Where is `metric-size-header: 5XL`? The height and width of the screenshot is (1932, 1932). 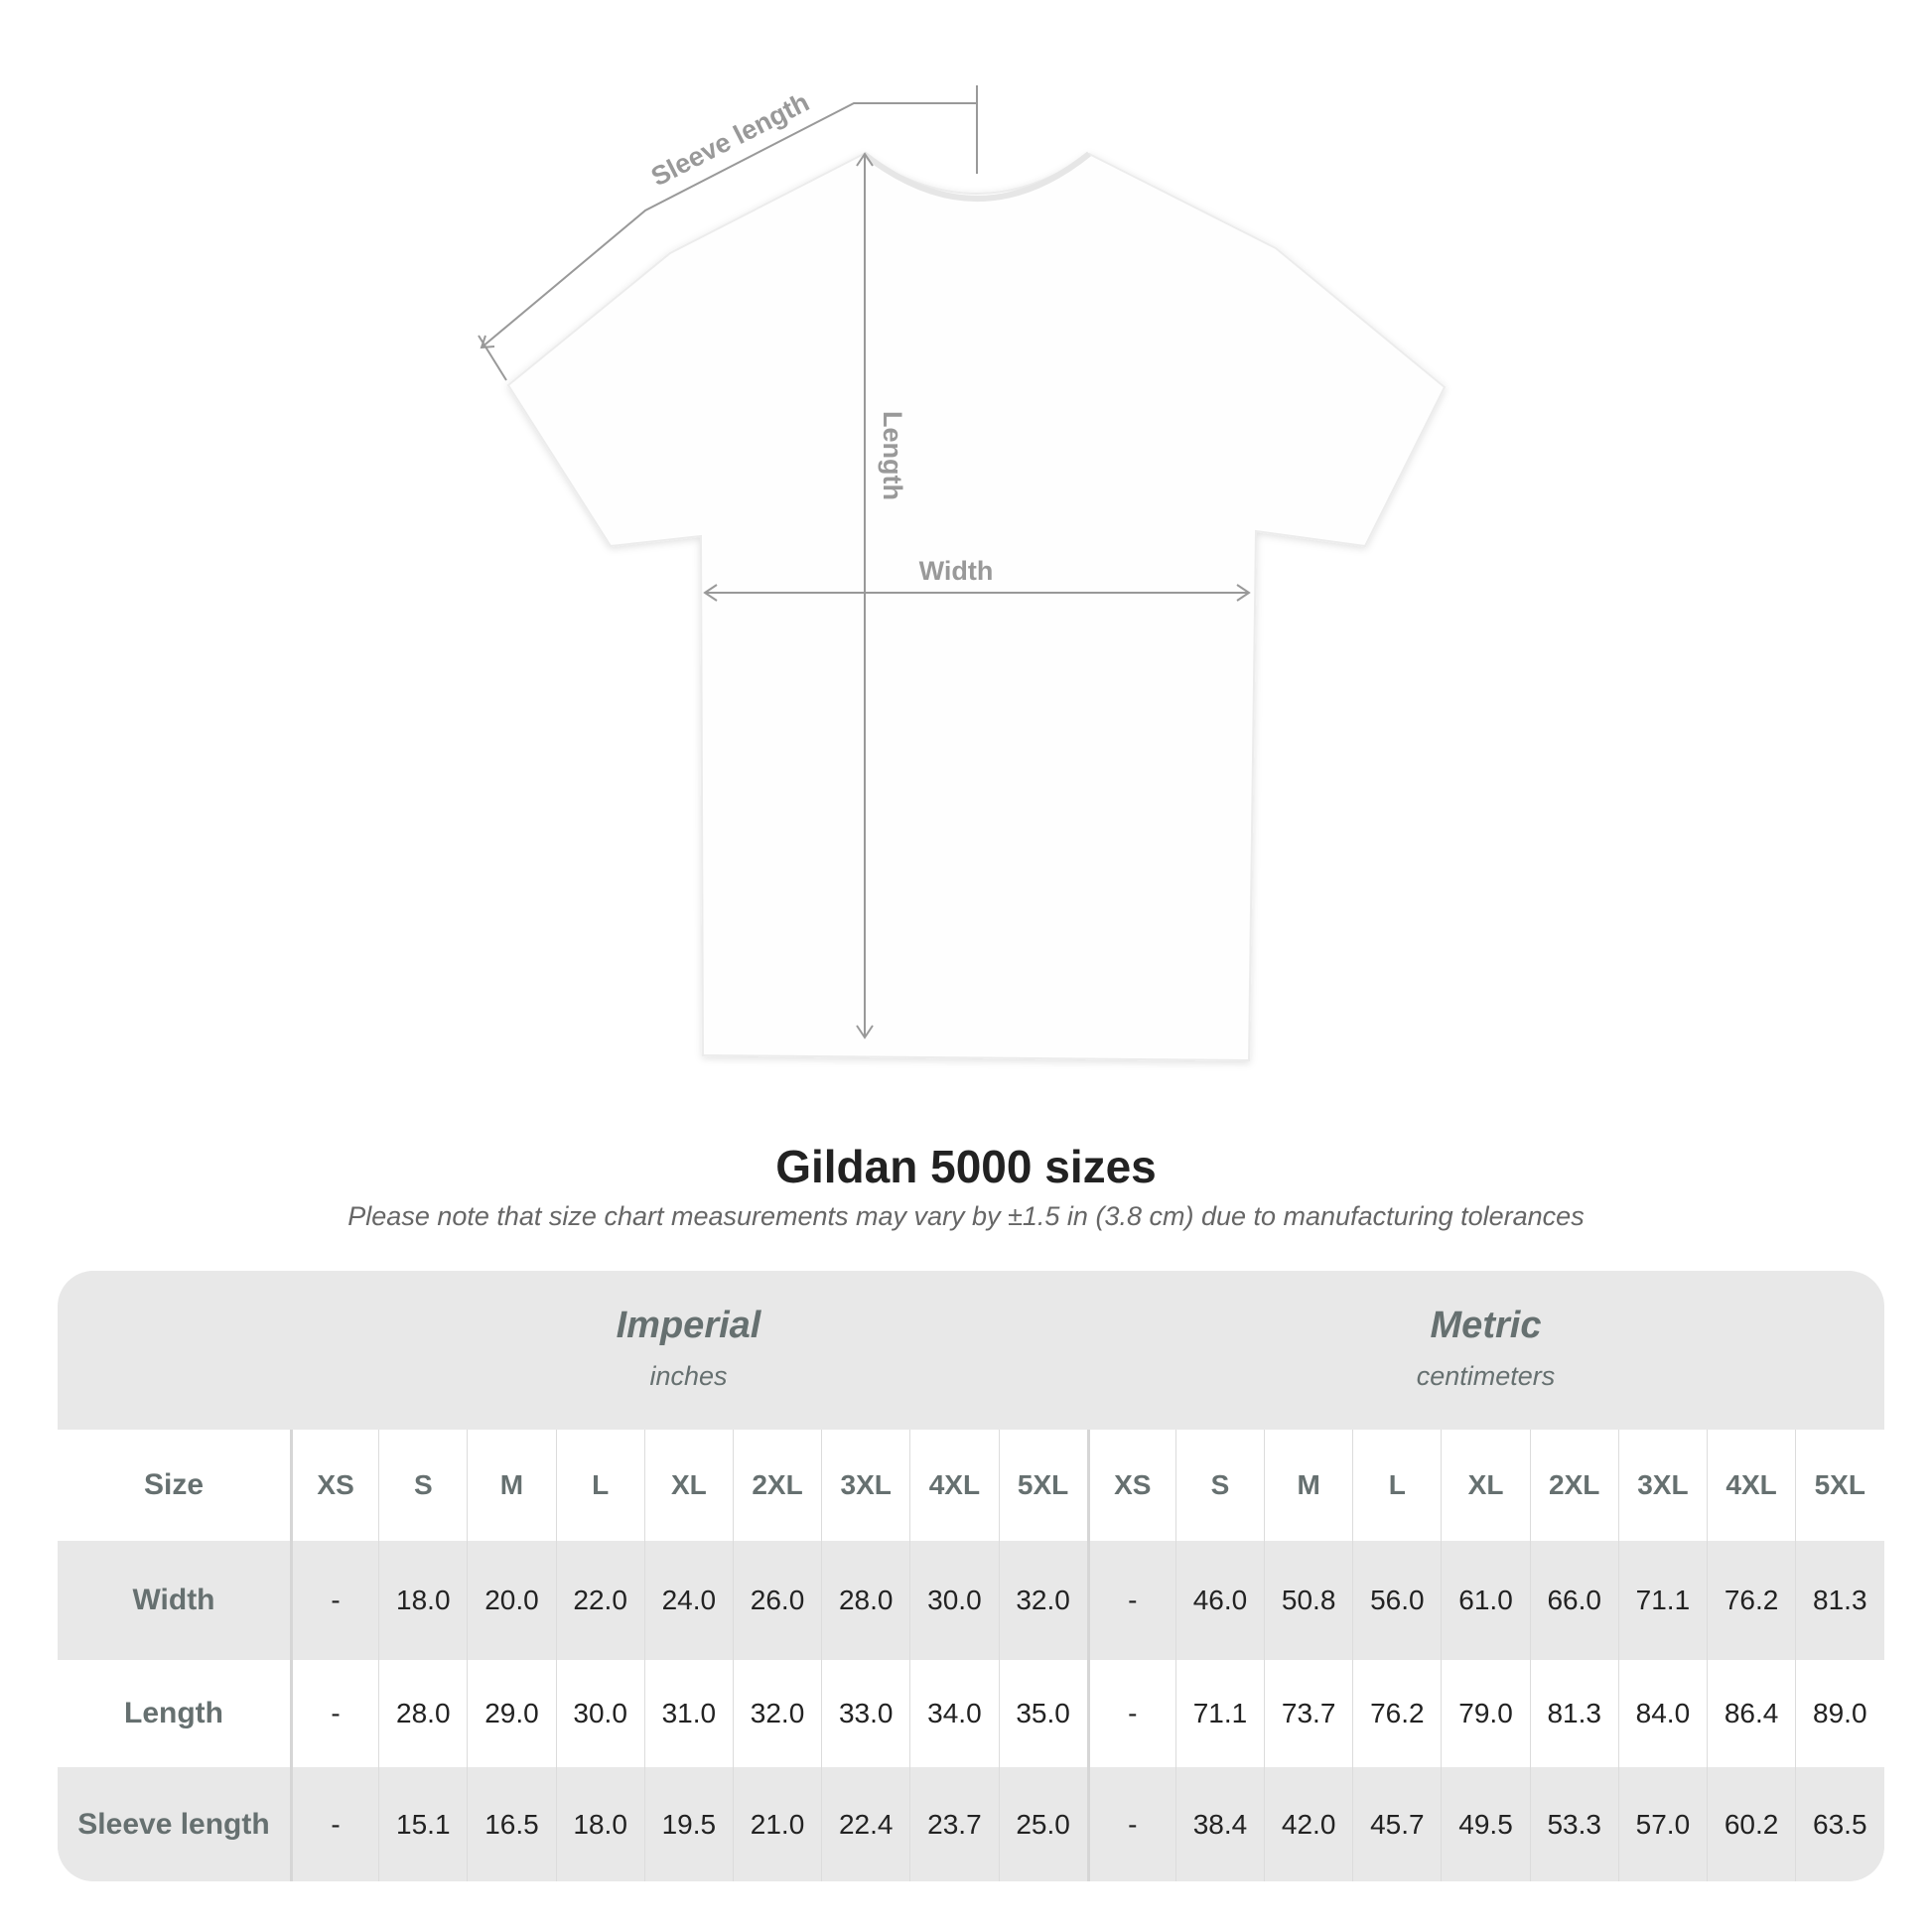
metric-size-header: 5XL is located at coordinates (1839, 1486).